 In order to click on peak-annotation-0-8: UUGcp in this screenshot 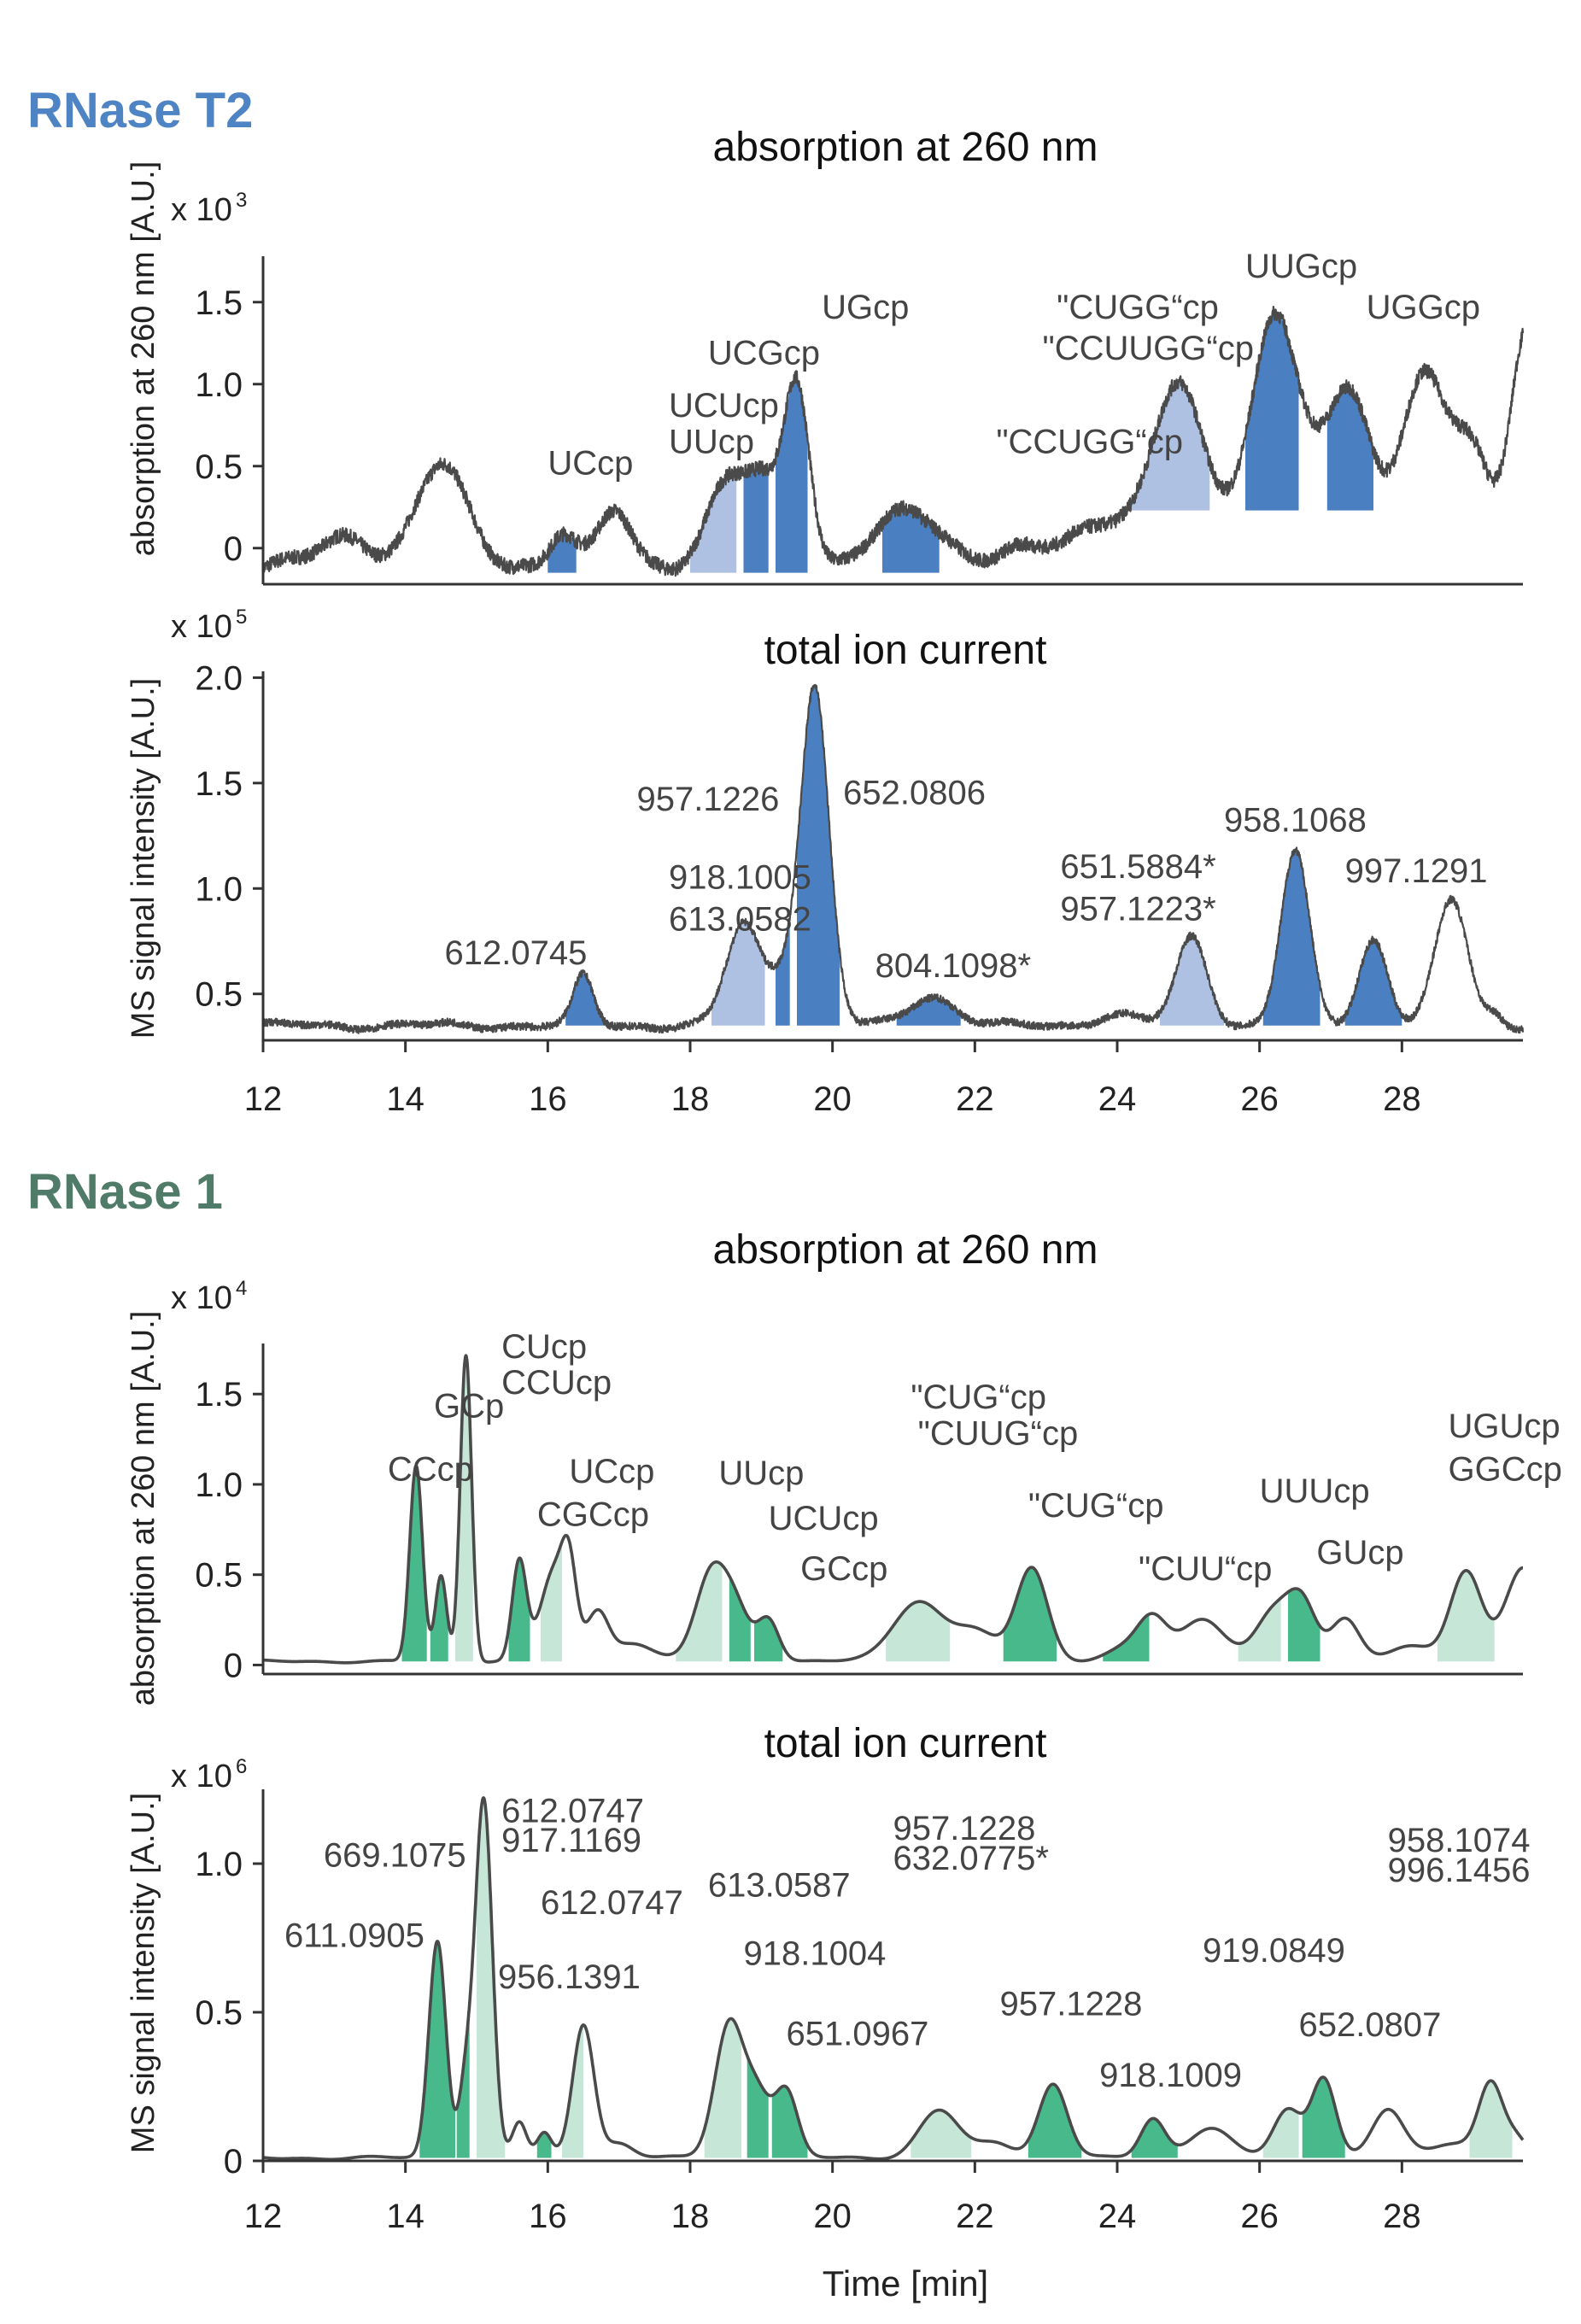, I will do `click(1301, 267)`.